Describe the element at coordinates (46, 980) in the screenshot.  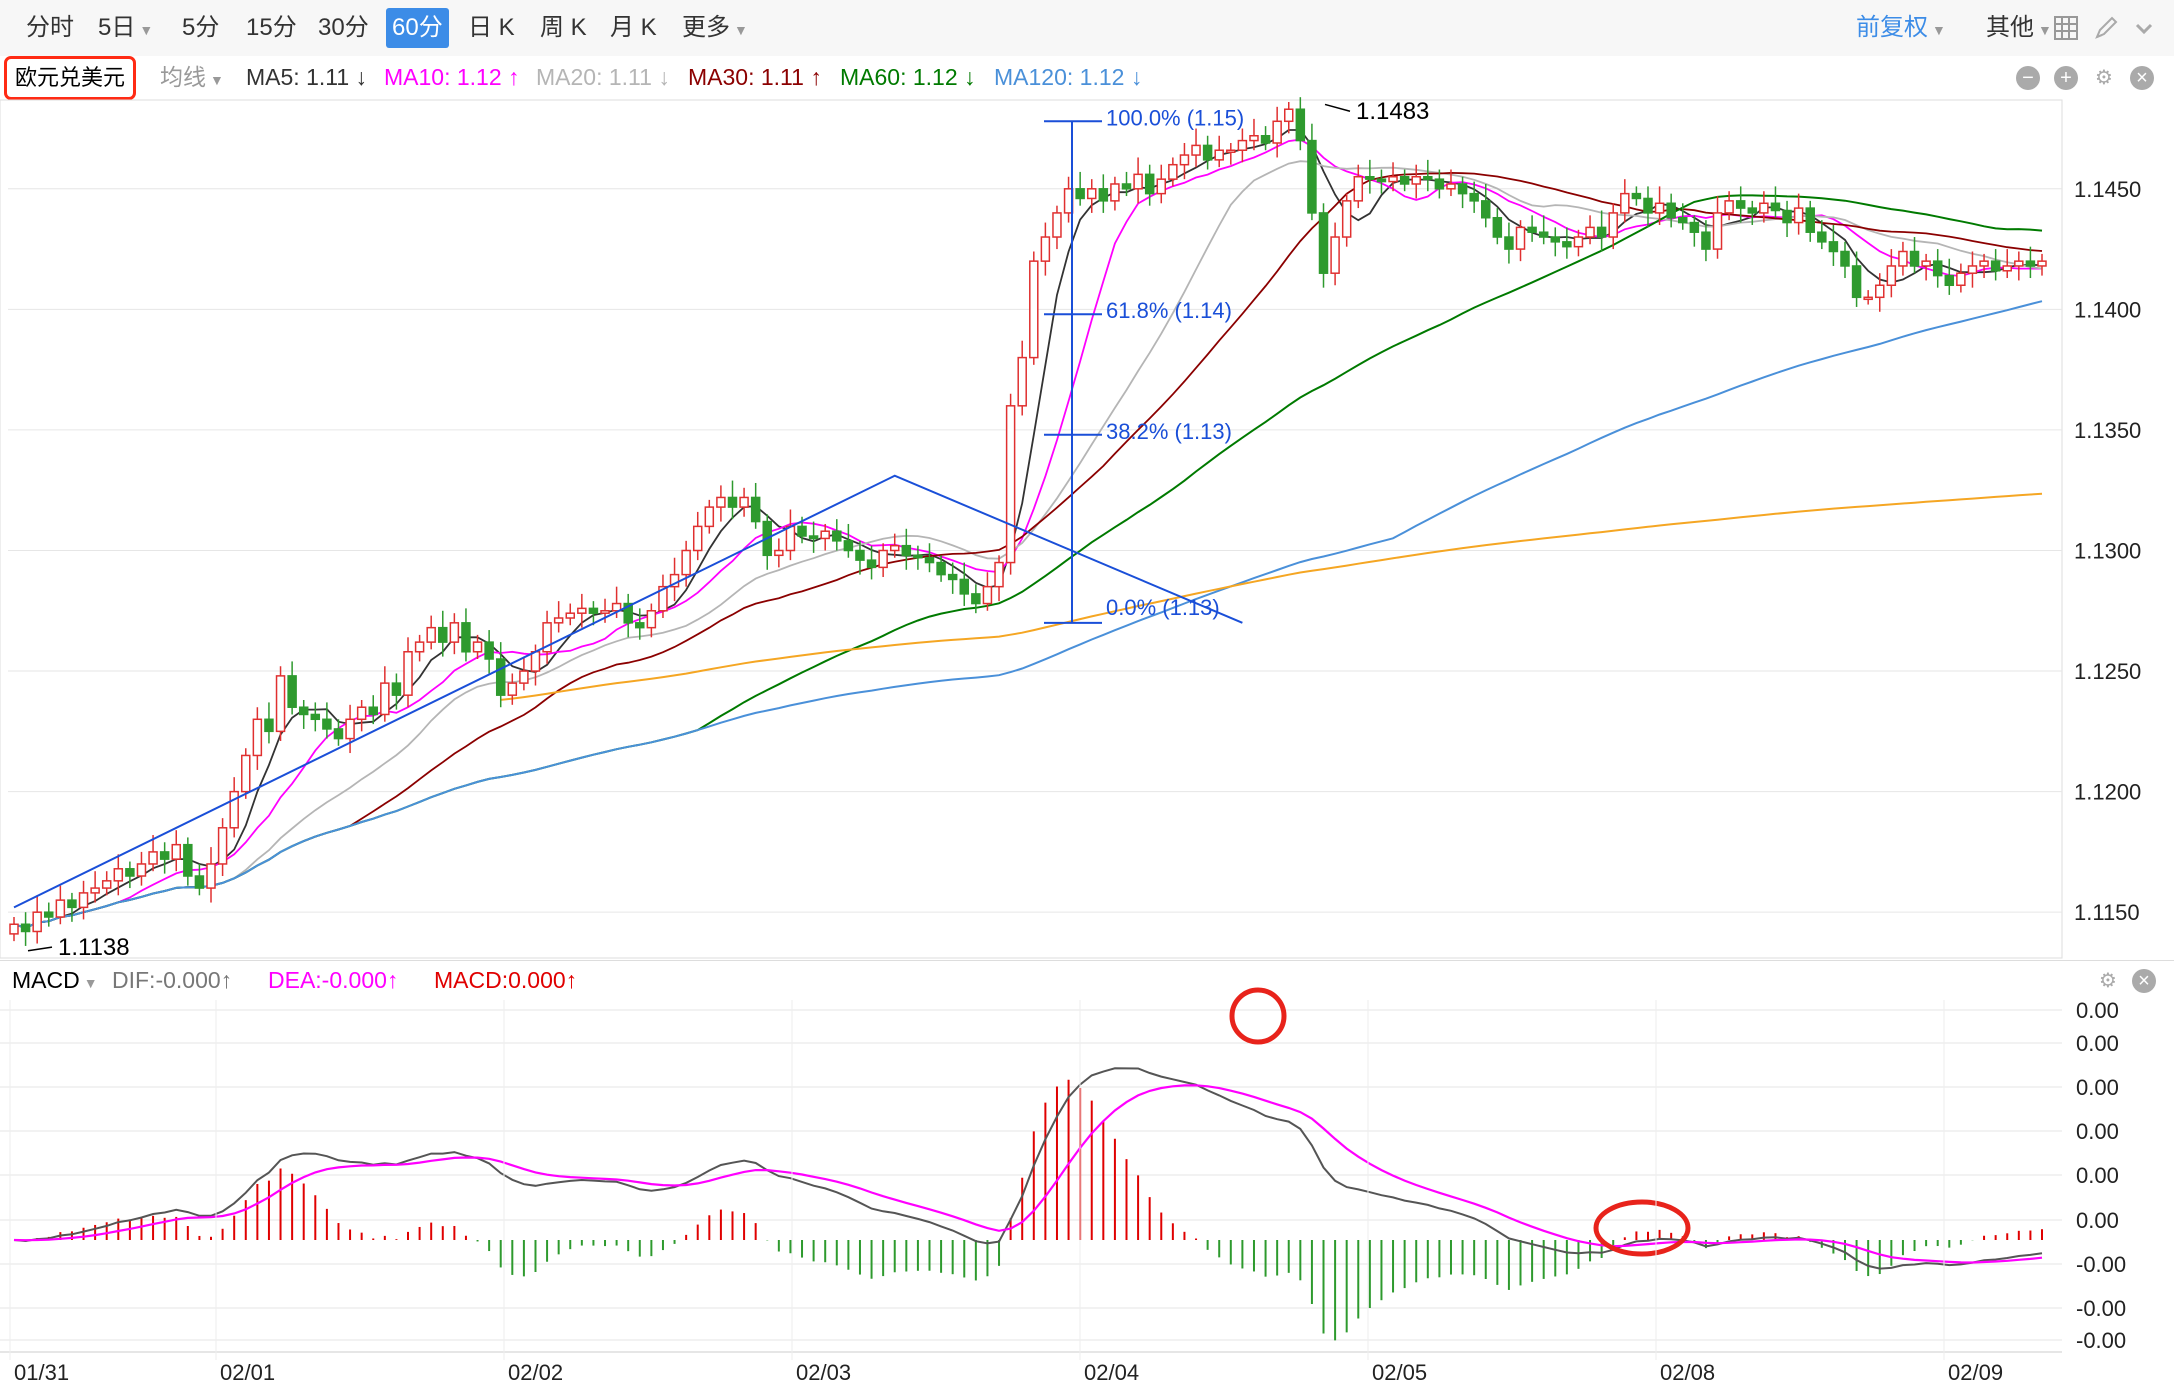
I see `macd-name: MACD` at that location.